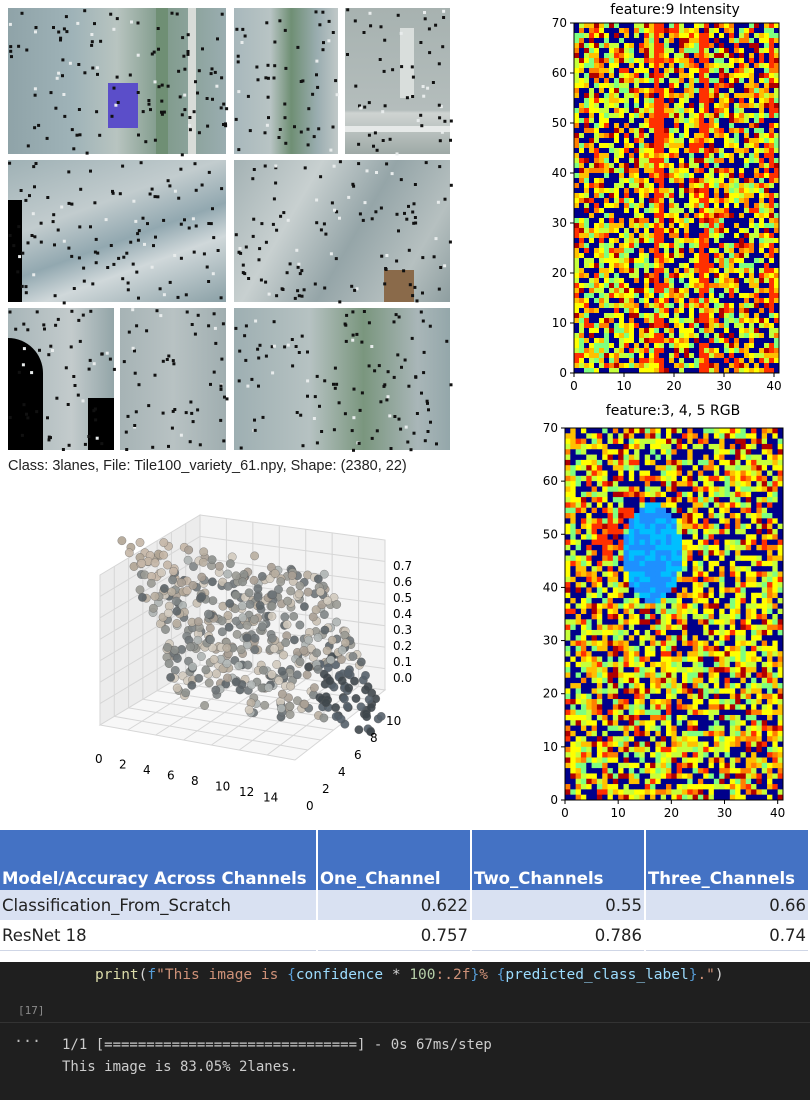 The width and height of the screenshot is (810, 1100). I want to click on x-tick-label: 4, so click(147, 770).